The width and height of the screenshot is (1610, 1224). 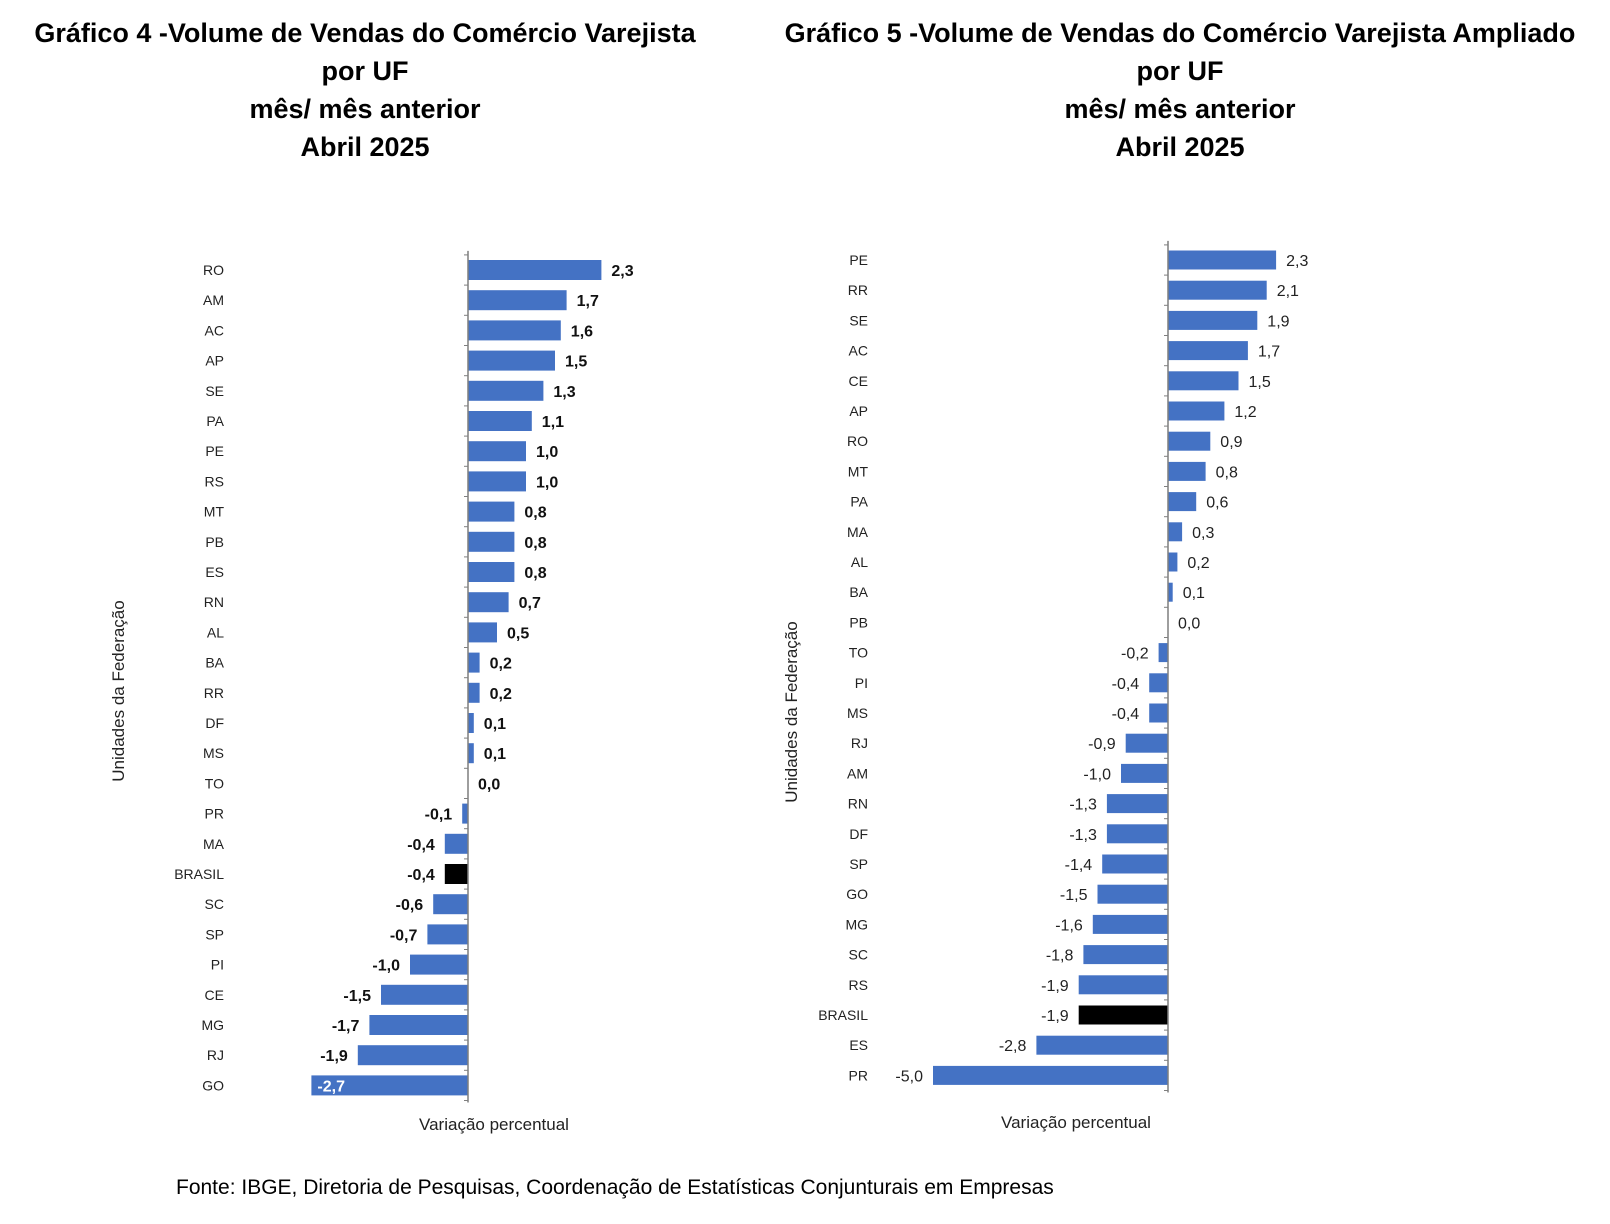 I want to click on data-label: 0,8, so click(x=535, y=573).